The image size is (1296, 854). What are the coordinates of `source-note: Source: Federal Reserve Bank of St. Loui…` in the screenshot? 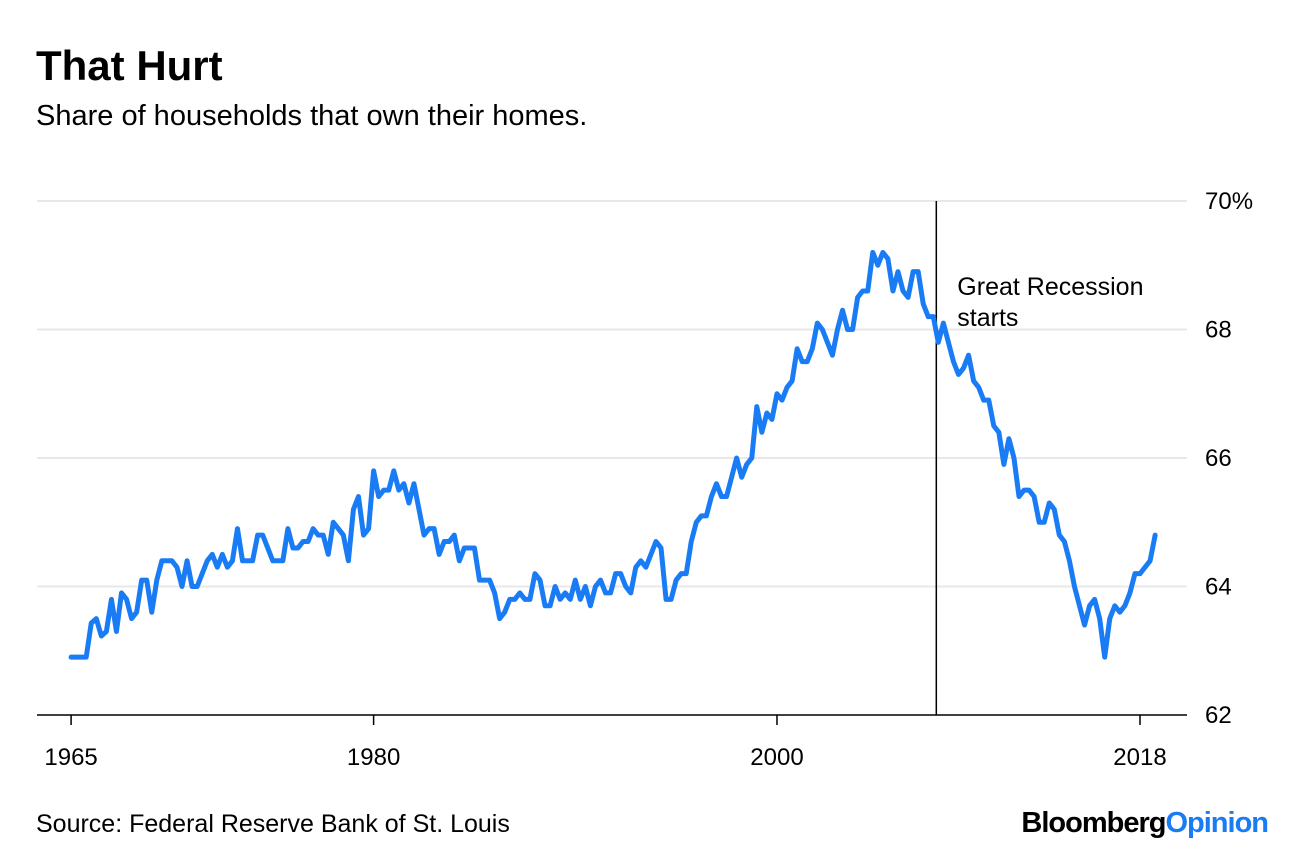 It's located at (273, 824).